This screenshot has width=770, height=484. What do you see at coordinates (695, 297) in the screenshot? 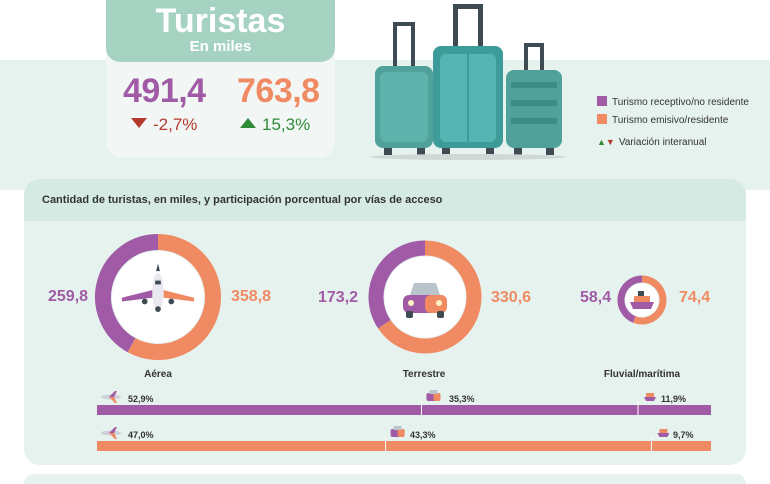
I see `fluvial-emisivo-value: 74,4` at bounding box center [695, 297].